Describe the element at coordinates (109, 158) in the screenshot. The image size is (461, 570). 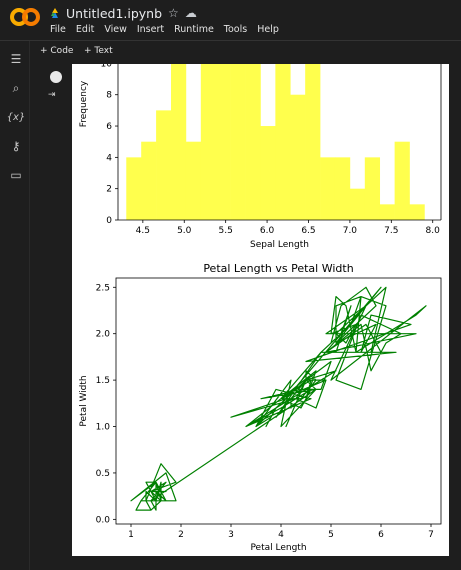
I see `y-tick-label: 4` at that location.